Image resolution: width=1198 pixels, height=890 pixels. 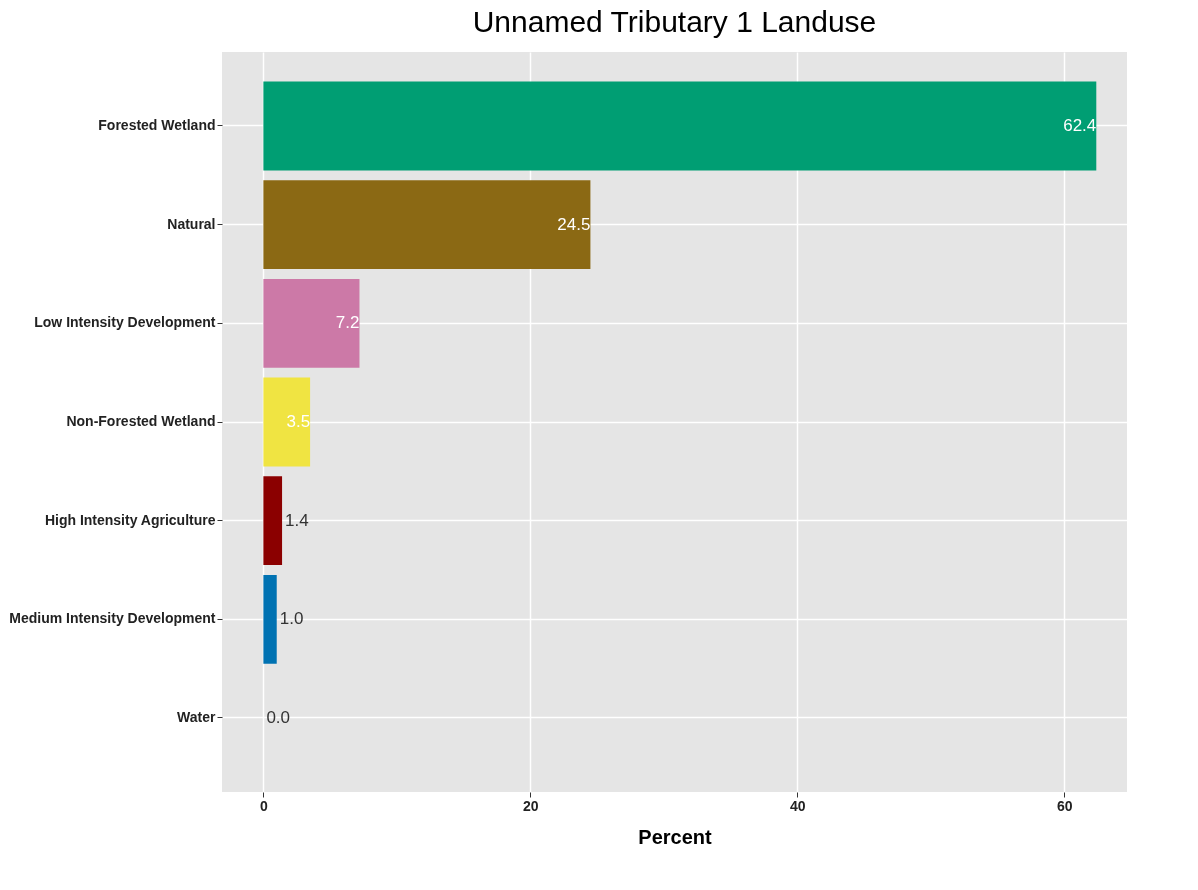 I want to click on y-tick-label: Forested Wetland, so click(x=157, y=125).